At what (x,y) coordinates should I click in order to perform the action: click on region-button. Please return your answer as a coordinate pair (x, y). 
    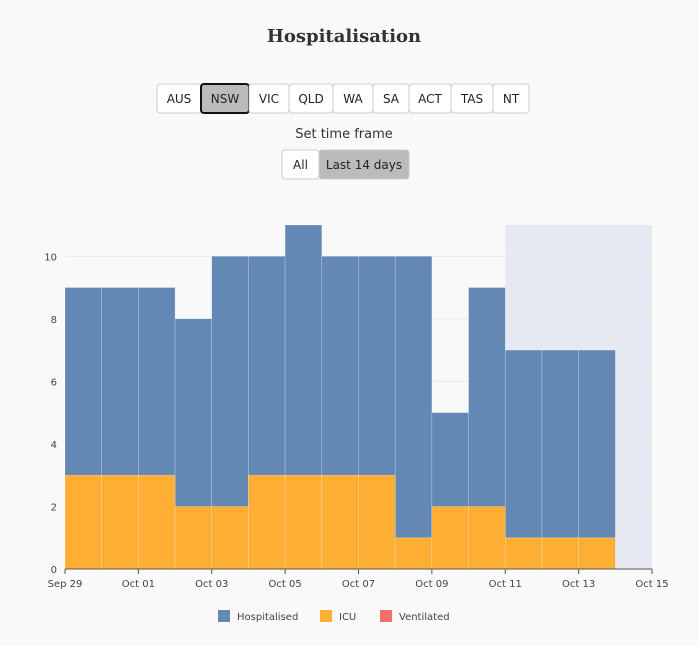
    Looking at the image, I should click on (511, 98).